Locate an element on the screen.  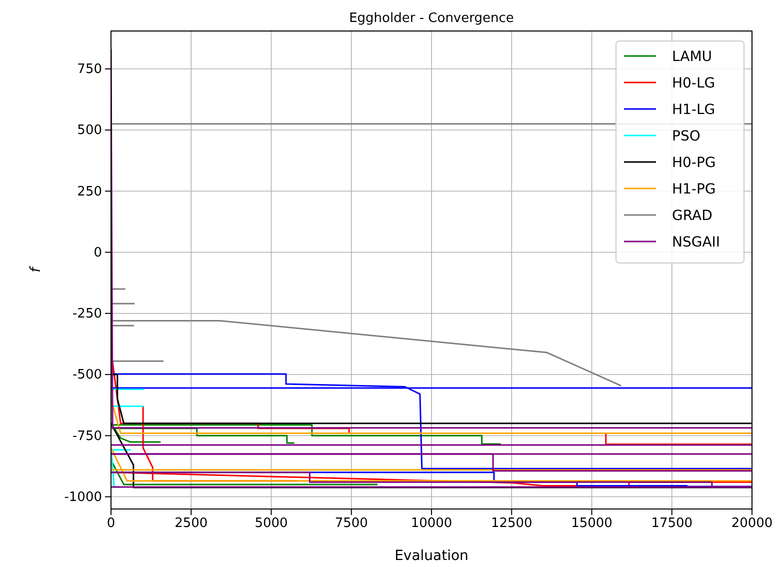
x-tick-label: 7500 is located at coordinates (351, 524).